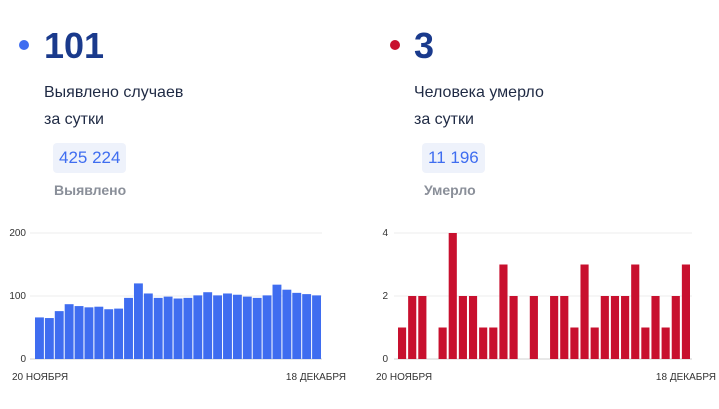 The height and width of the screenshot is (409, 719). Describe the element at coordinates (444, 119) in the screenshot. I see `deaths-caption-line2: за сутки` at that location.